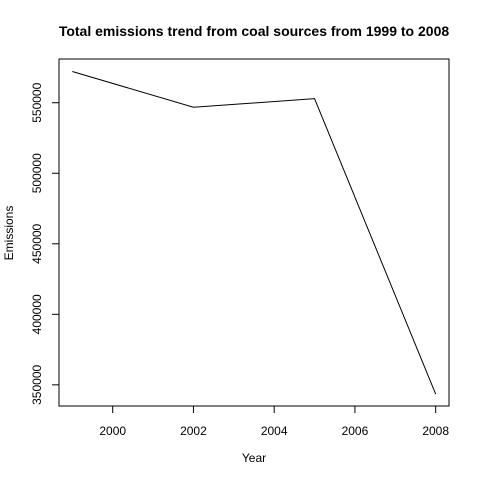  What do you see at coordinates (9, 233) in the screenshot?
I see `y-axis-label: Emissions` at bounding box center [9, 233].